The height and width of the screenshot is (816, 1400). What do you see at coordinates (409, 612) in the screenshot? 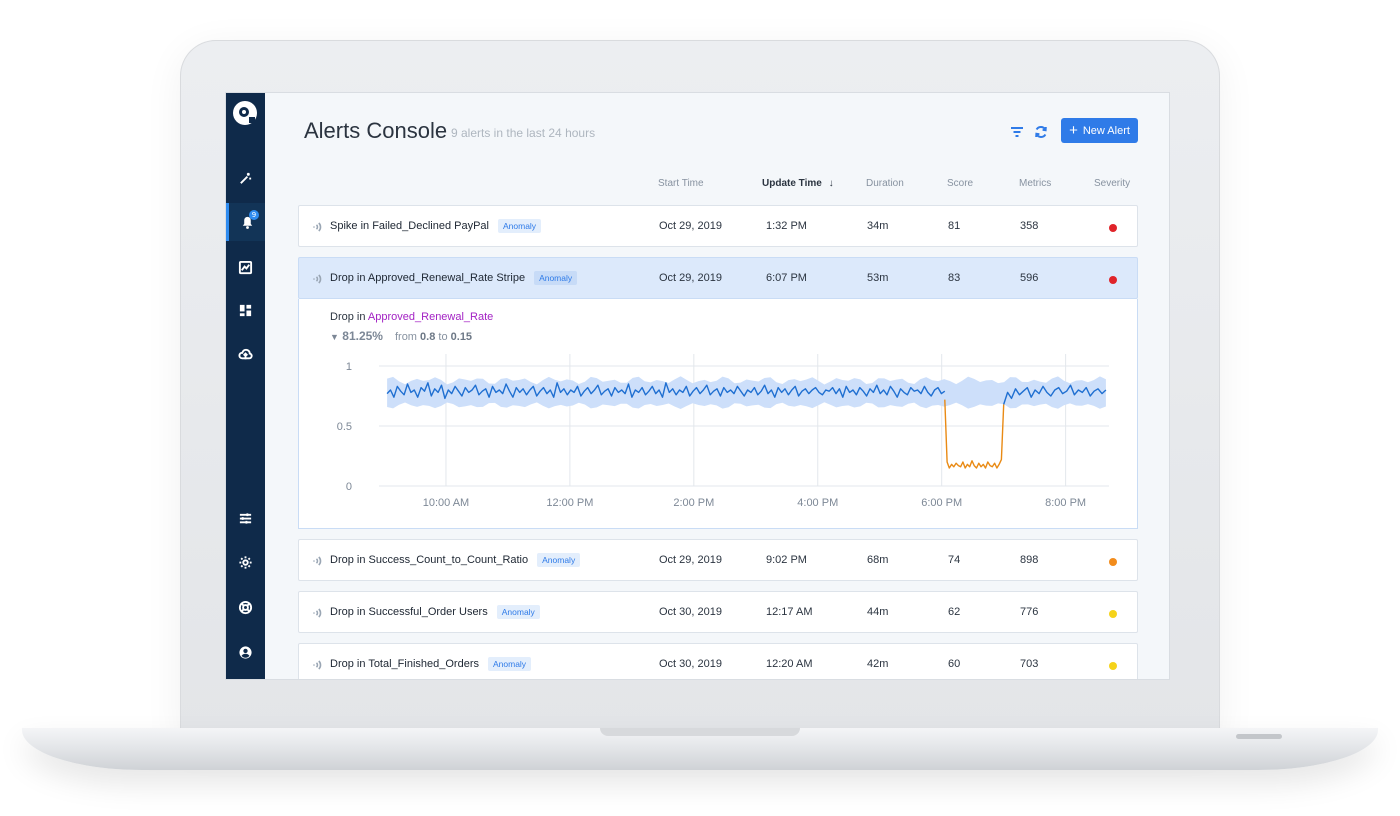
I see `alert-title-text: Drop in Successful_Order Users` at bounding box center [409, 612].